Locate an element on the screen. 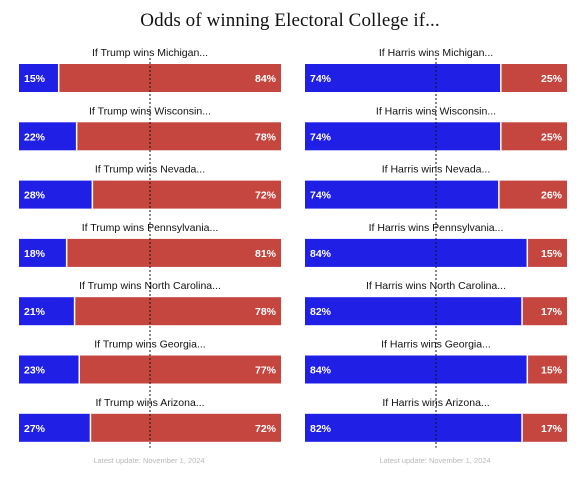 The image size is (580, 485). left-dem-value-label: 27% is located at coordinates (35, 429).